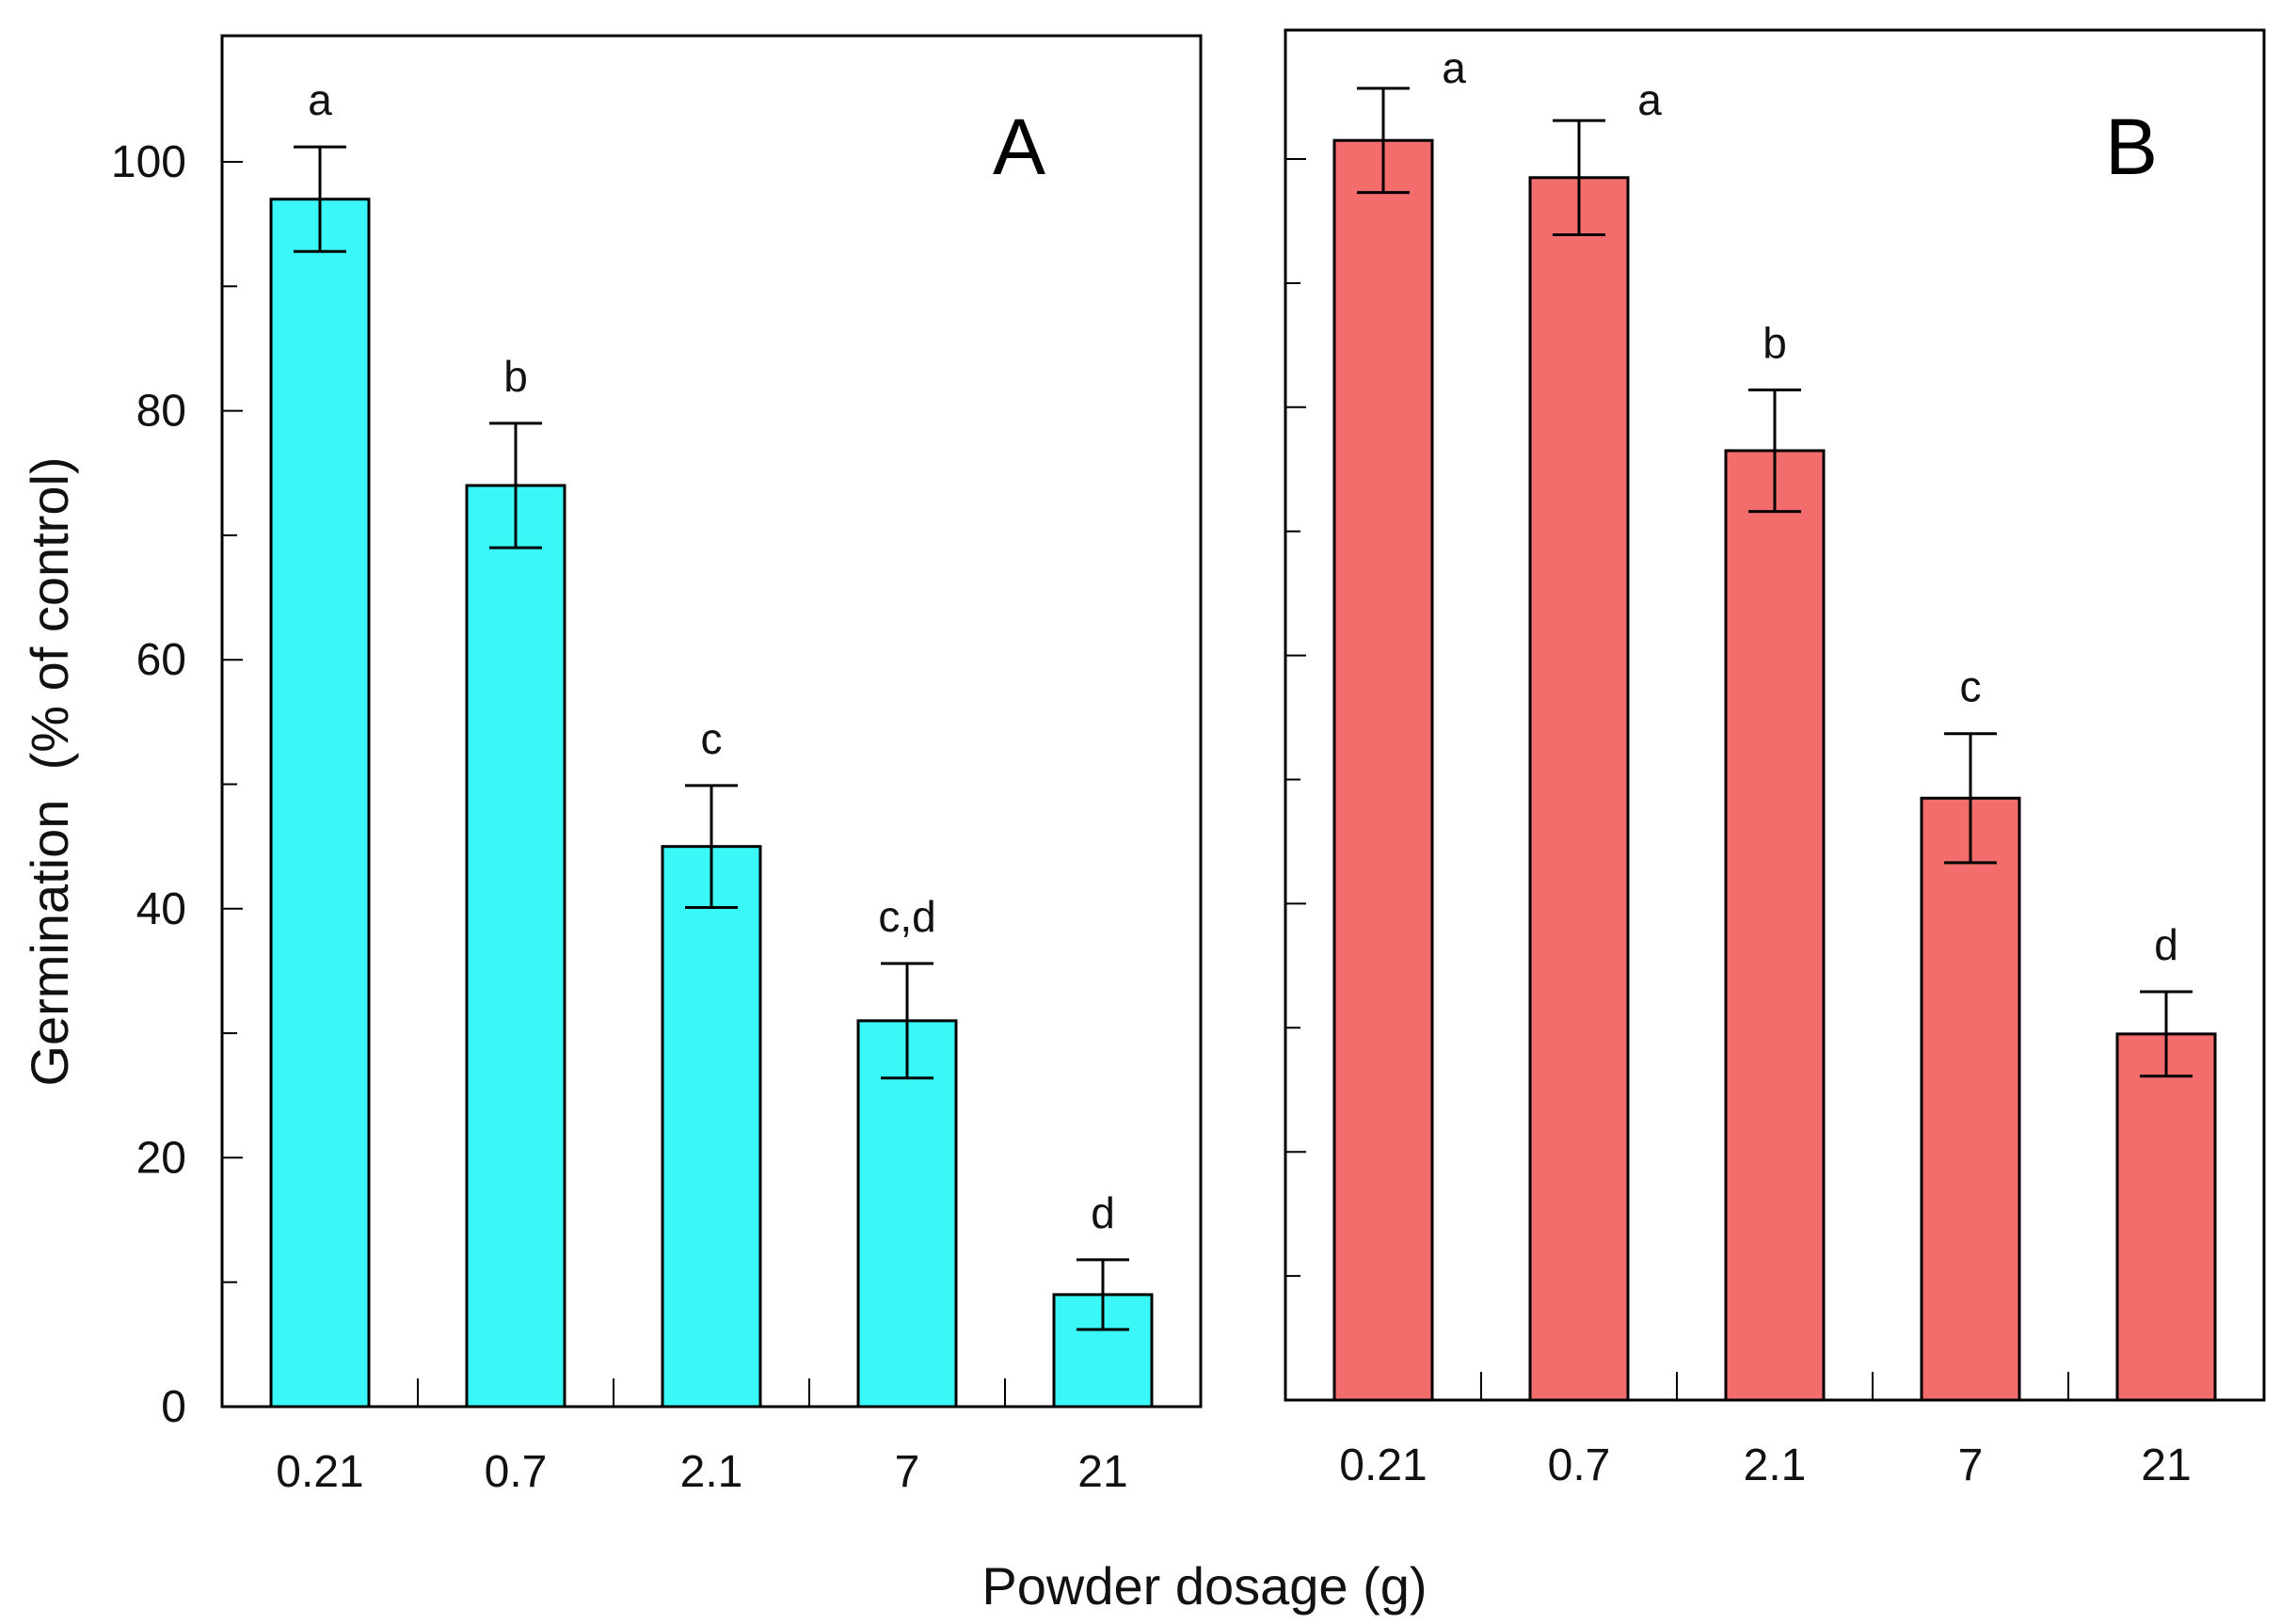  What do you see at coordinates (161, 660) in the screenshot?
I see `y-tick-label: 60` at bounding box center [161, 660].